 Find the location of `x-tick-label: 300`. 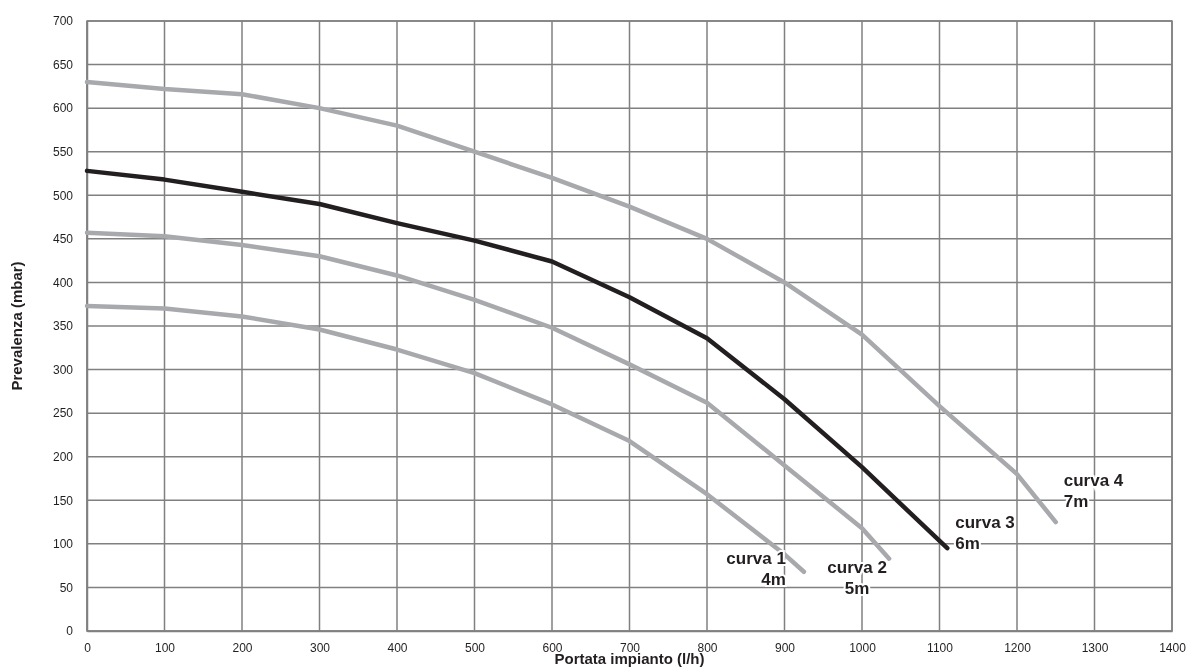

x-tick-label: 300 is located at coordinates (320, 647).